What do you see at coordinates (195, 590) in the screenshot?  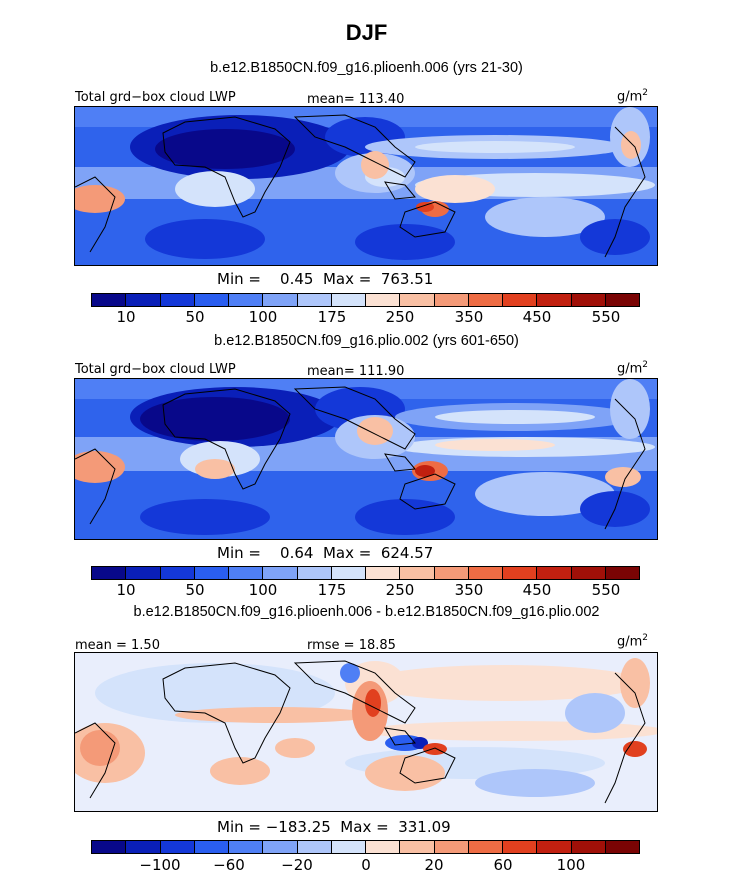 I see `panel2-tick: 50` at bounding box center [195, 590].